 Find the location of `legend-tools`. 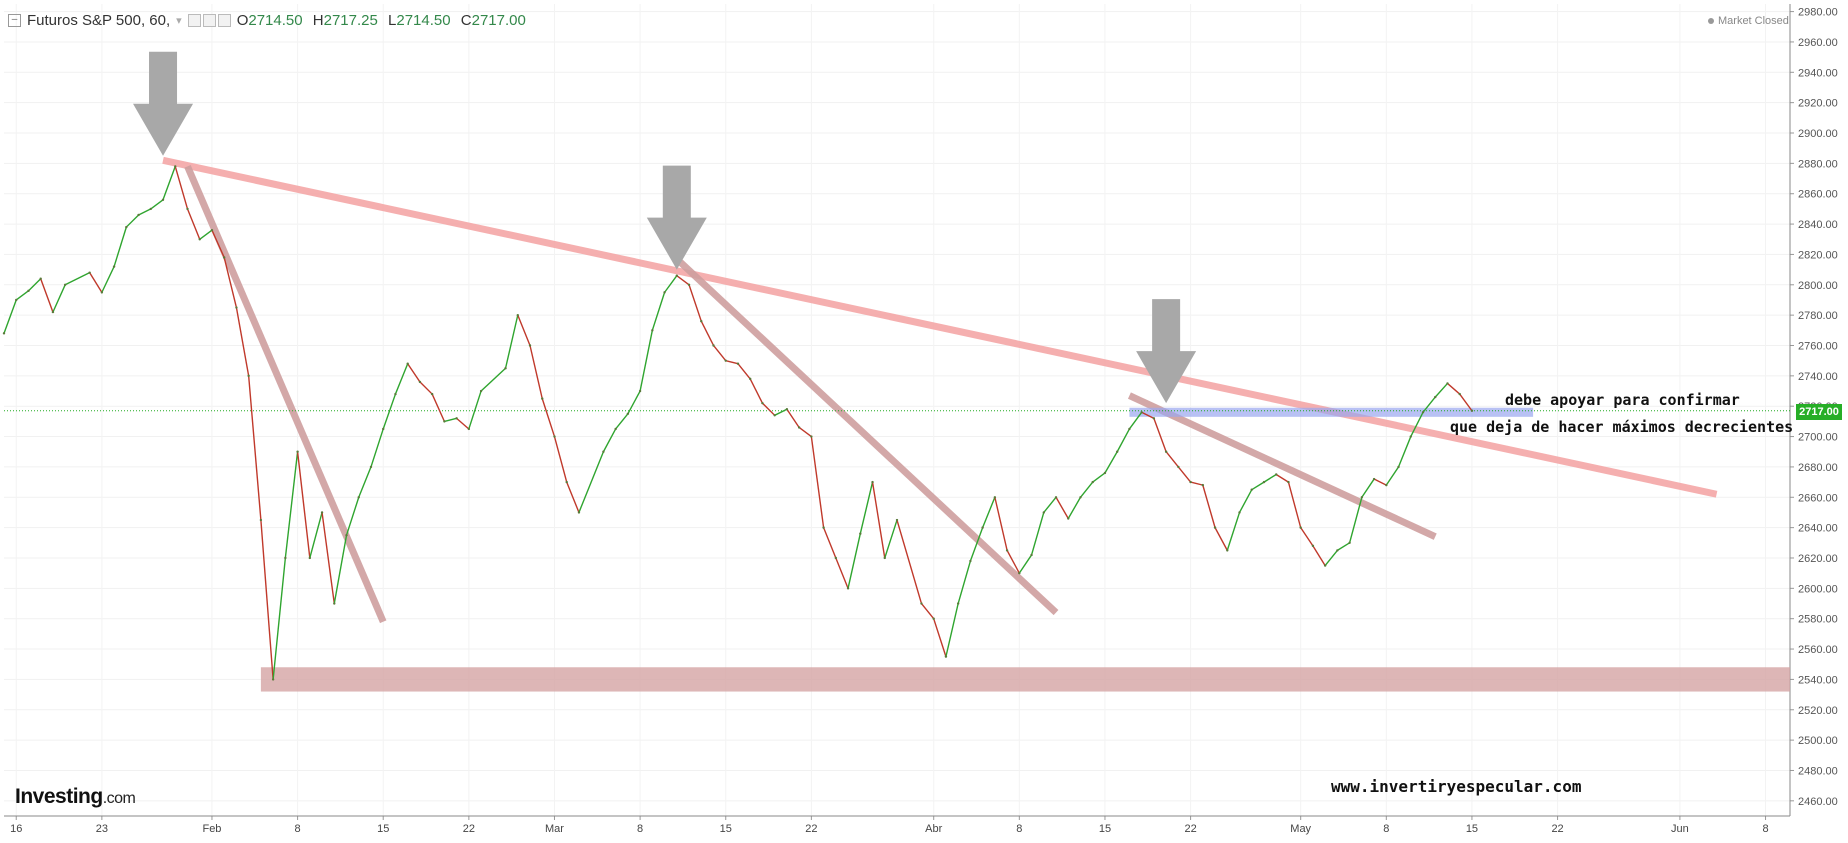

legend-tools is located at coordinates (209, 20).